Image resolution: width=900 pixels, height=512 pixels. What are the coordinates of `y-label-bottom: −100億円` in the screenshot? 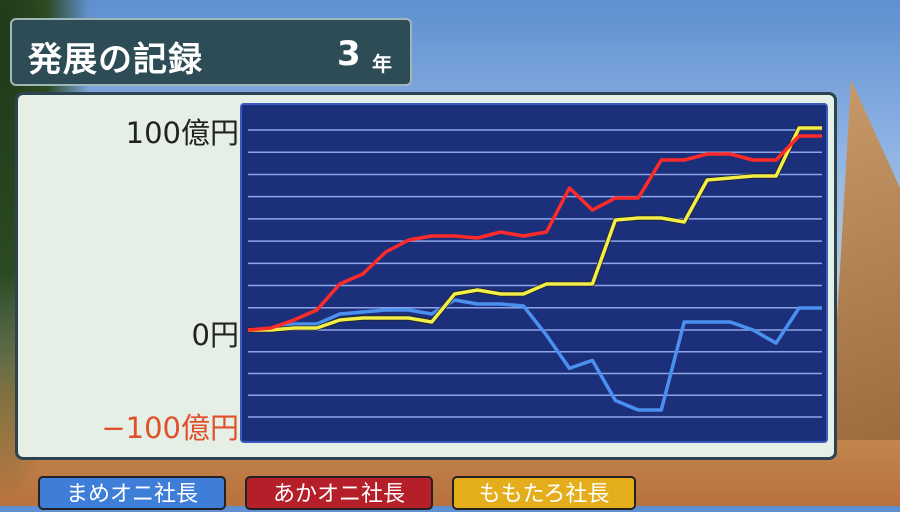 It's located at (126, 426).